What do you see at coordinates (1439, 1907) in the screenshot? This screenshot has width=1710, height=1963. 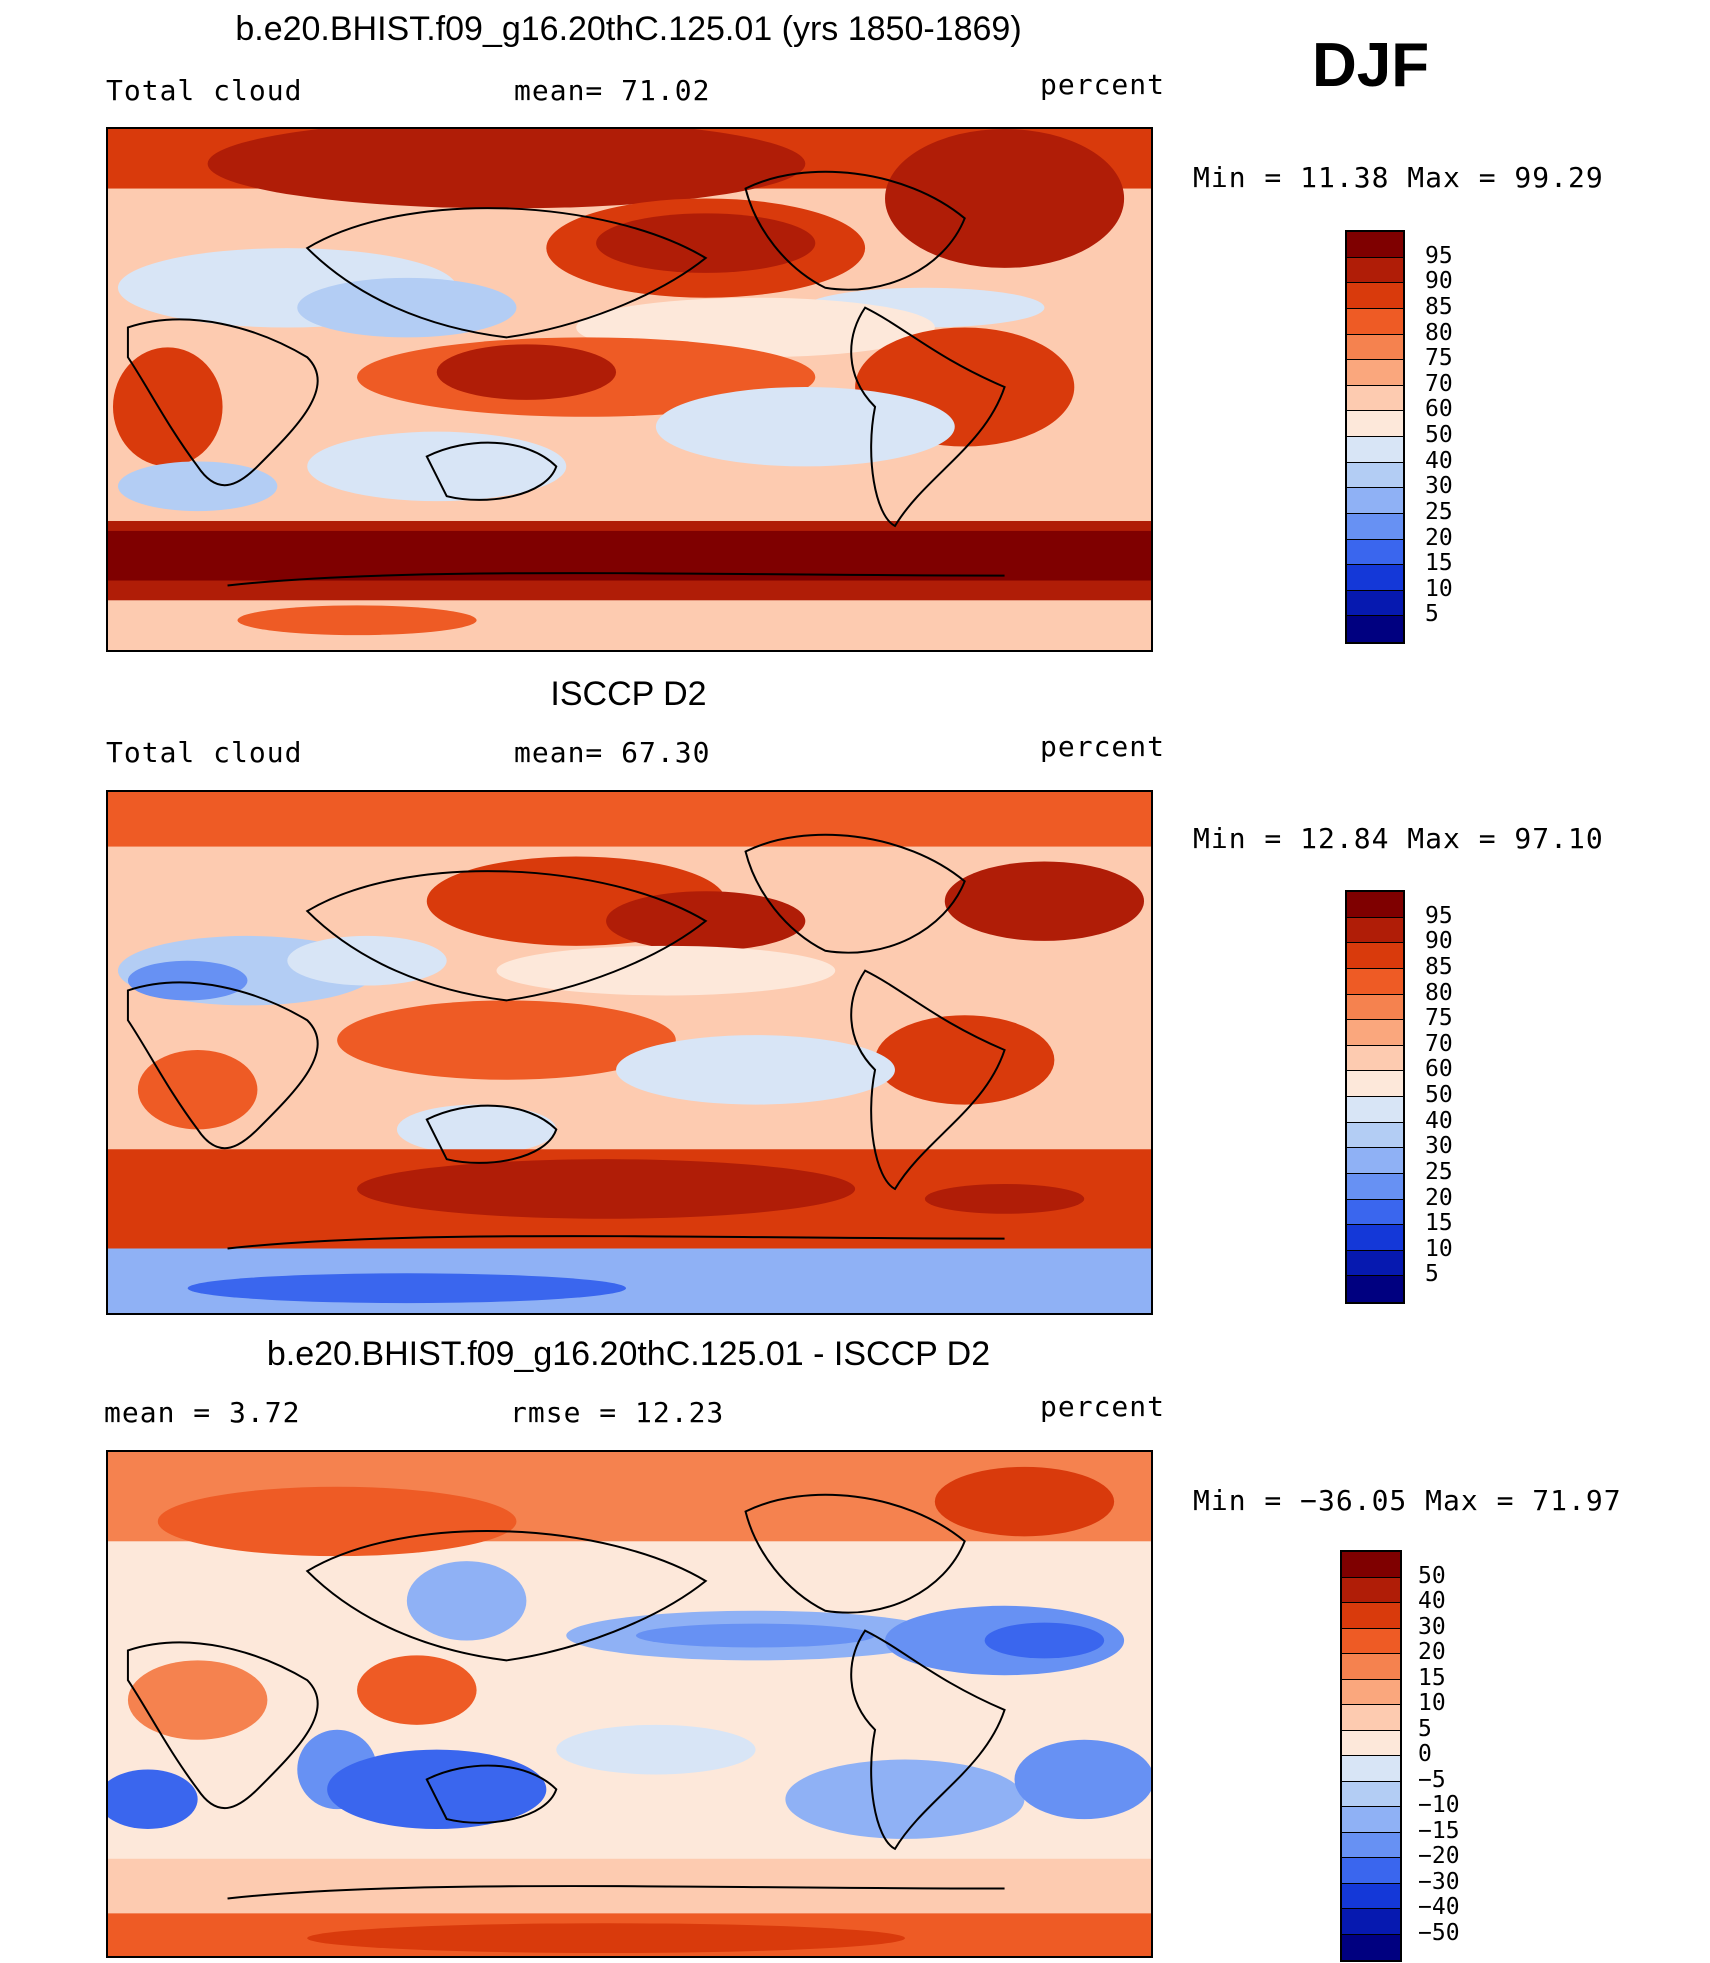 I see `colorbar-tick-label: −40` at bounding box center [1439, 1907].